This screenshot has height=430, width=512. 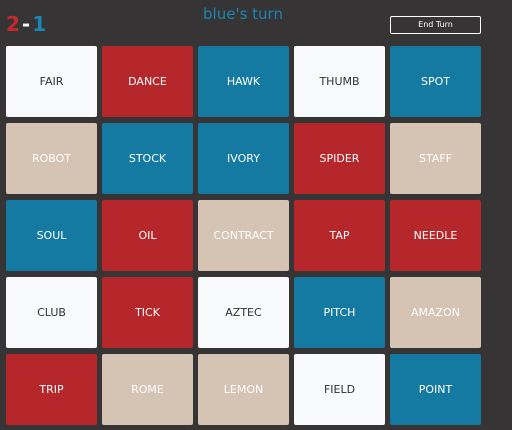 I want to click on word-card: SPIDER, so click(x=339, y=158).